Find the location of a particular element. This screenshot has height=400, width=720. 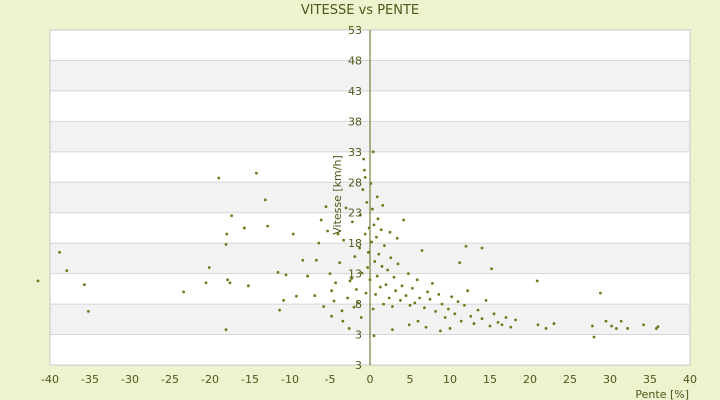

x-tick-label: 20 is located at coordinates (530, 379).